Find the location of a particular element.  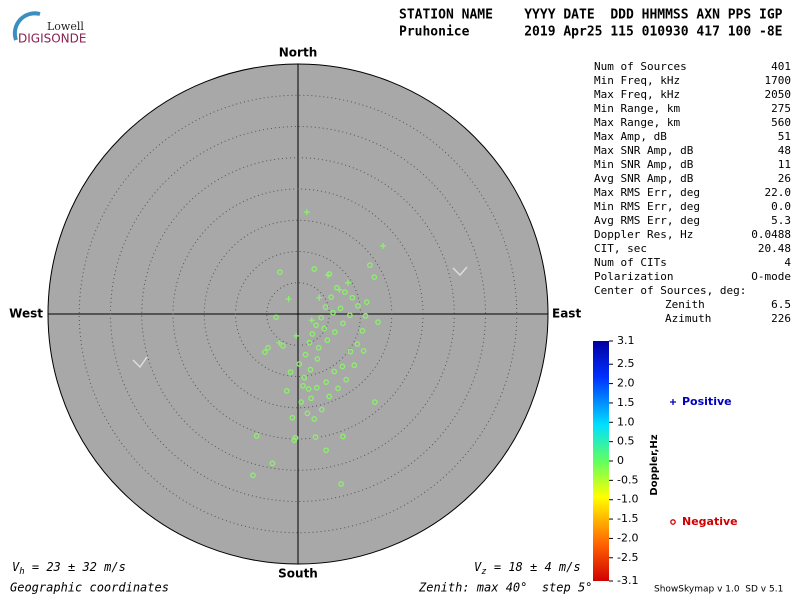

center-label: Zenith is located at coordinates (685, 304).